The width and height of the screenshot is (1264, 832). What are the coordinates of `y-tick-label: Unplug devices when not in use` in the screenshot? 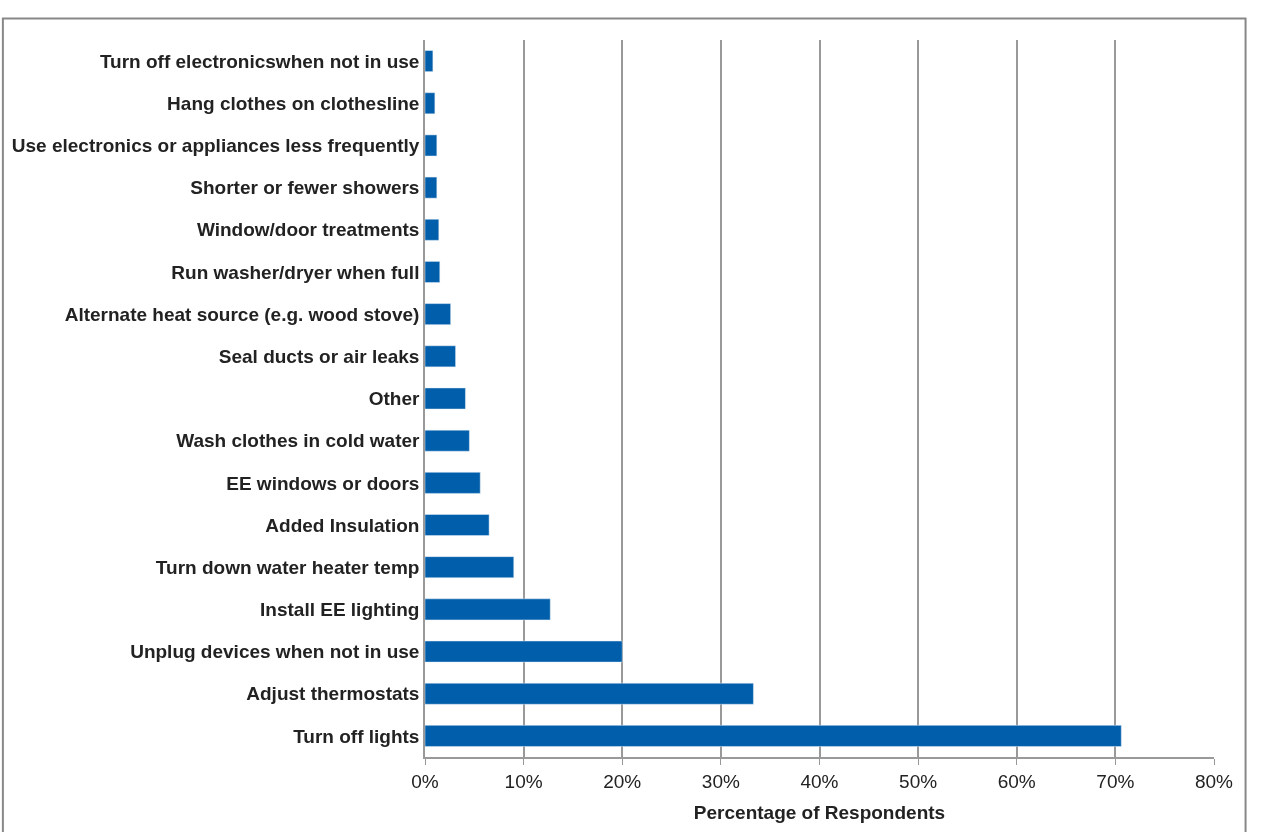 It's located at (275, 652).